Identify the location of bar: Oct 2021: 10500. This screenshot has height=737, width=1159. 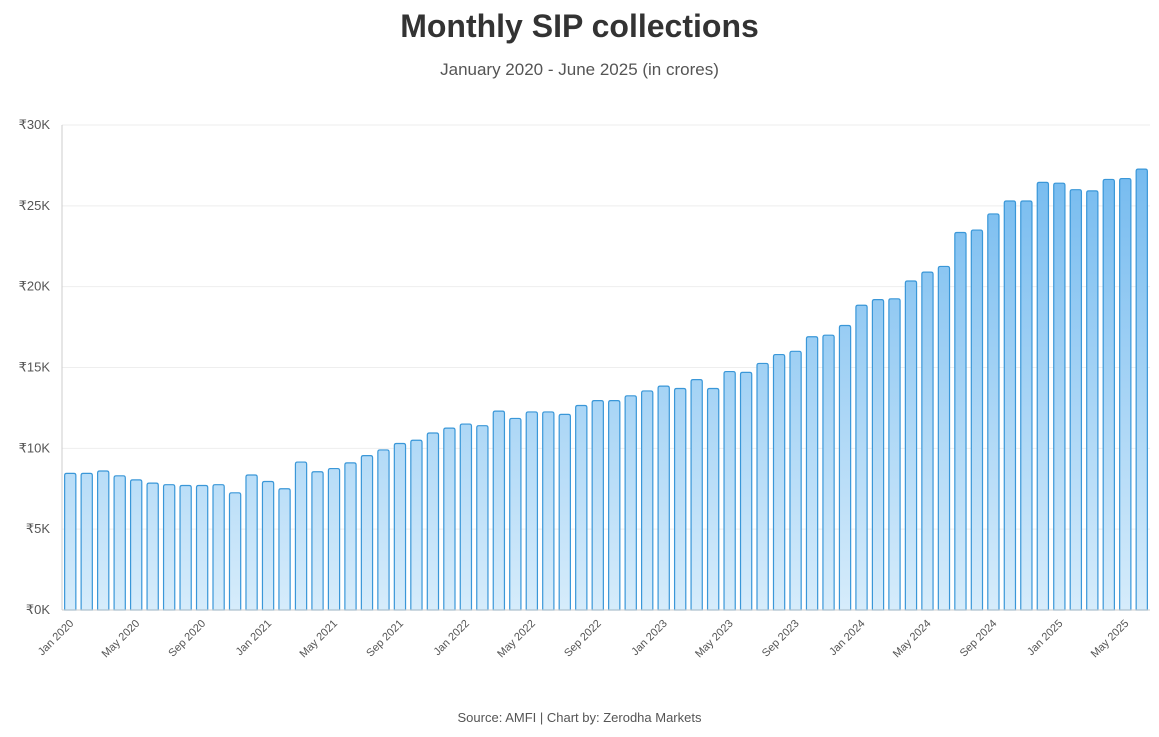
(416, 525).